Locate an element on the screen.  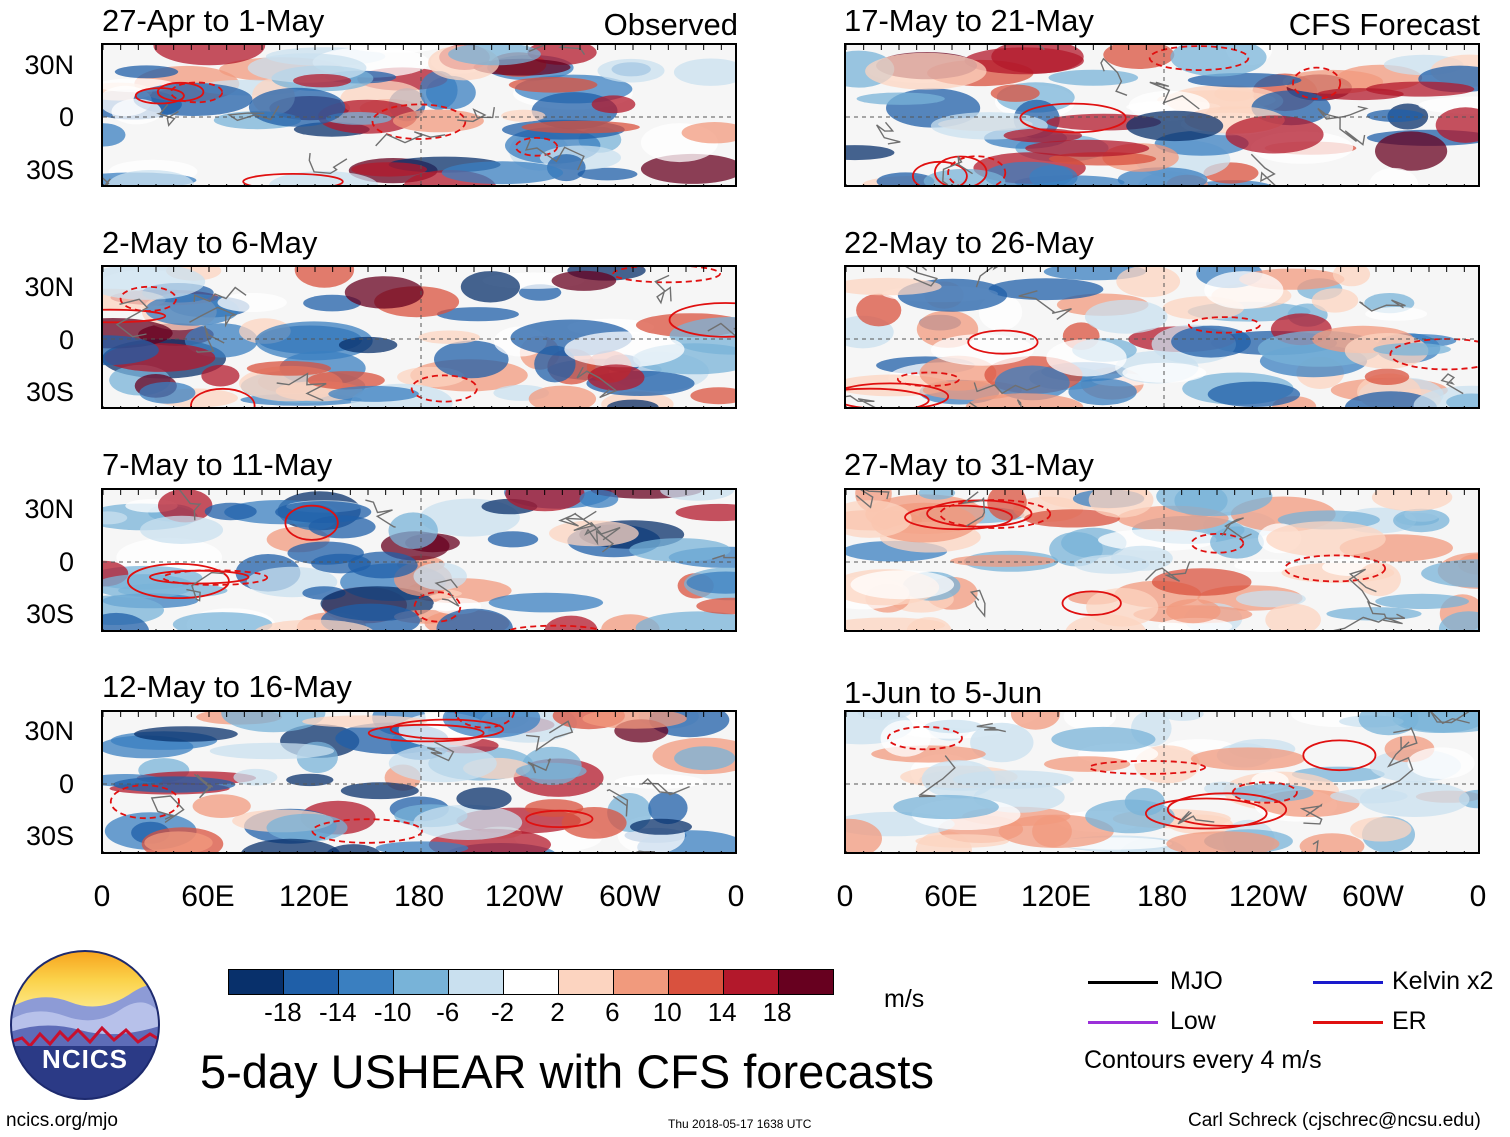
legend-kelvin-line is located at coordinates (1348, 982).